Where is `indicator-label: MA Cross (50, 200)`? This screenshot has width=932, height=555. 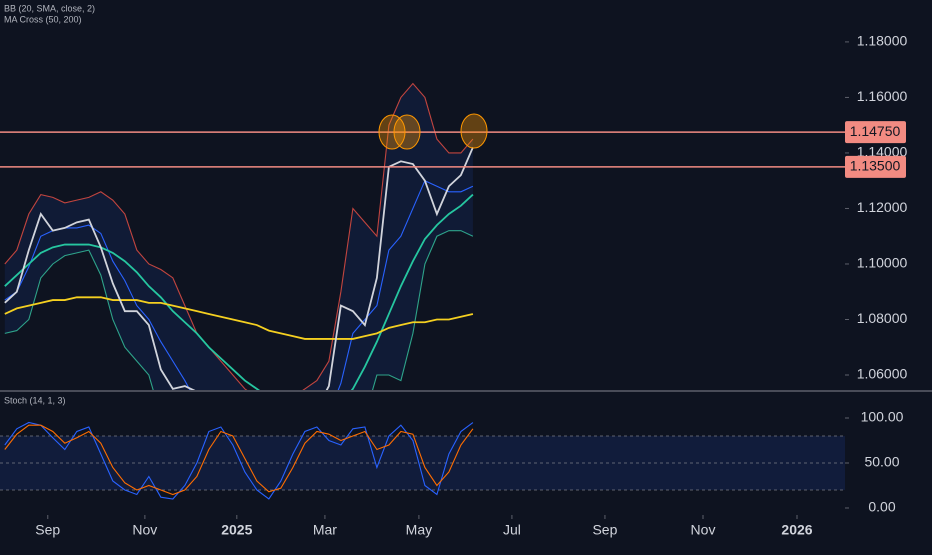 indicator-label: MA Cross (50, 200) is located at coordinates (43, 19).